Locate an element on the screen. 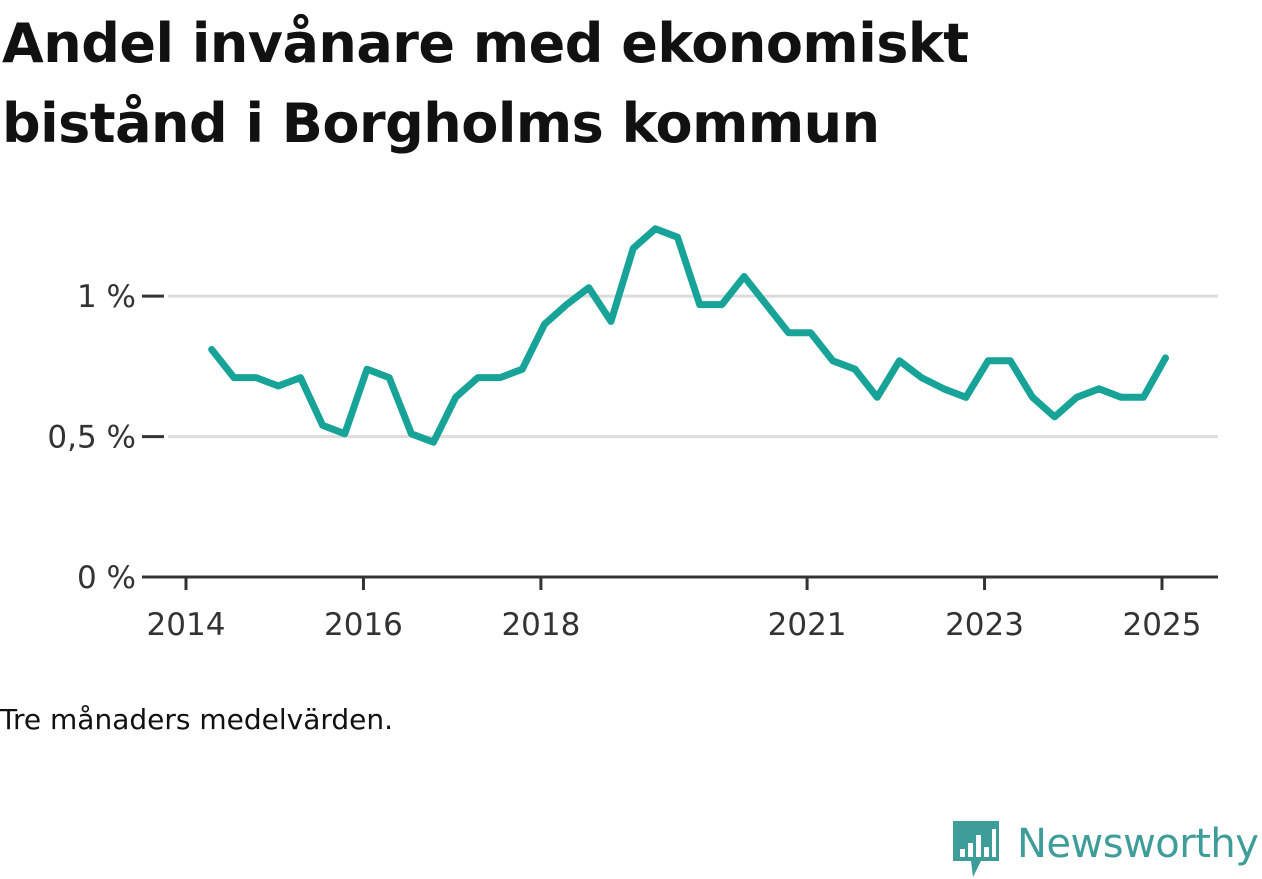 The width and height of the screenshot is (1262, 879). x-tick-label: 2021 is located at coordinates (807, 625).